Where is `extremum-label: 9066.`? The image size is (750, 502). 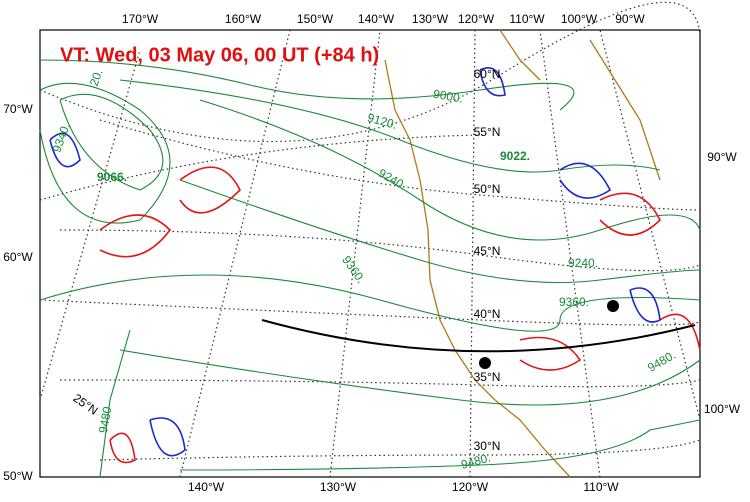
extremum-label: 9066. is located at coordinates (112, 177).